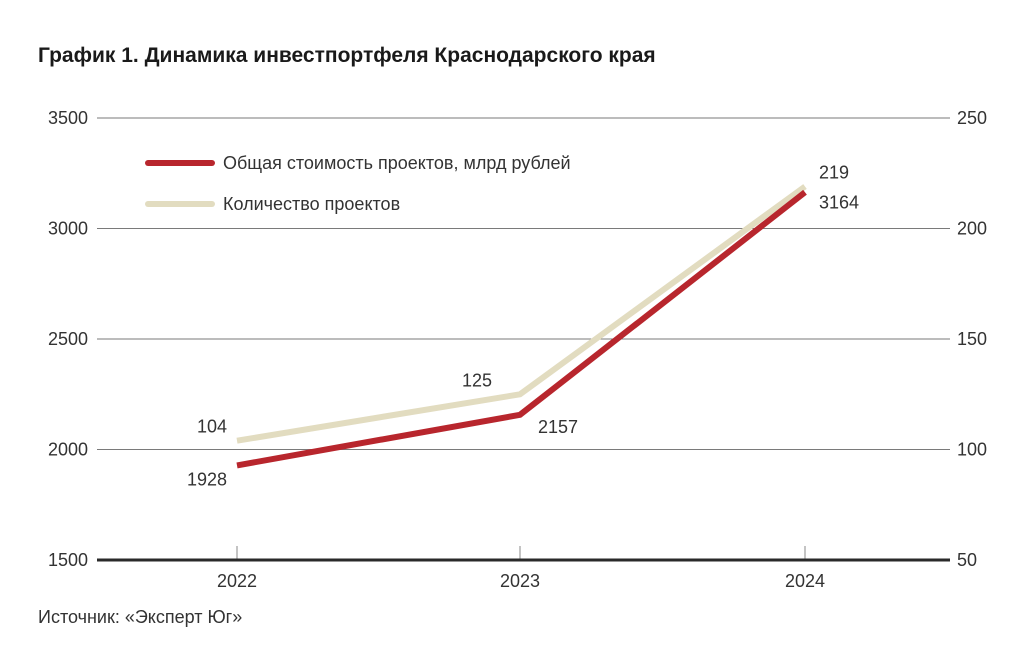  What do you see at coordinates (311, 204) in the screenshot?
I see `legend-label: Количество проектов` at bounding box center [311, 204].